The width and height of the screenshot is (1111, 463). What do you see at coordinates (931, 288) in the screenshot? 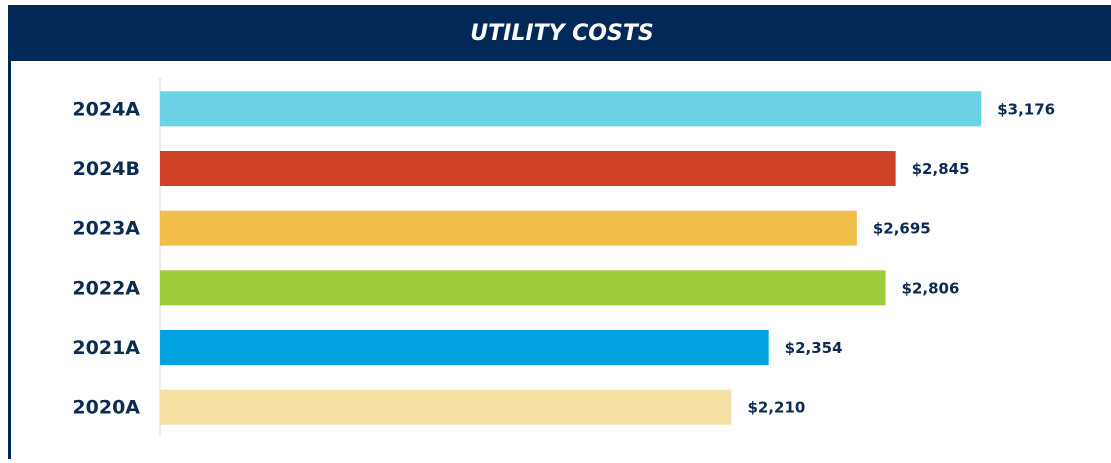
I see `value-label: $2,806` at bounding box center [931, 288].